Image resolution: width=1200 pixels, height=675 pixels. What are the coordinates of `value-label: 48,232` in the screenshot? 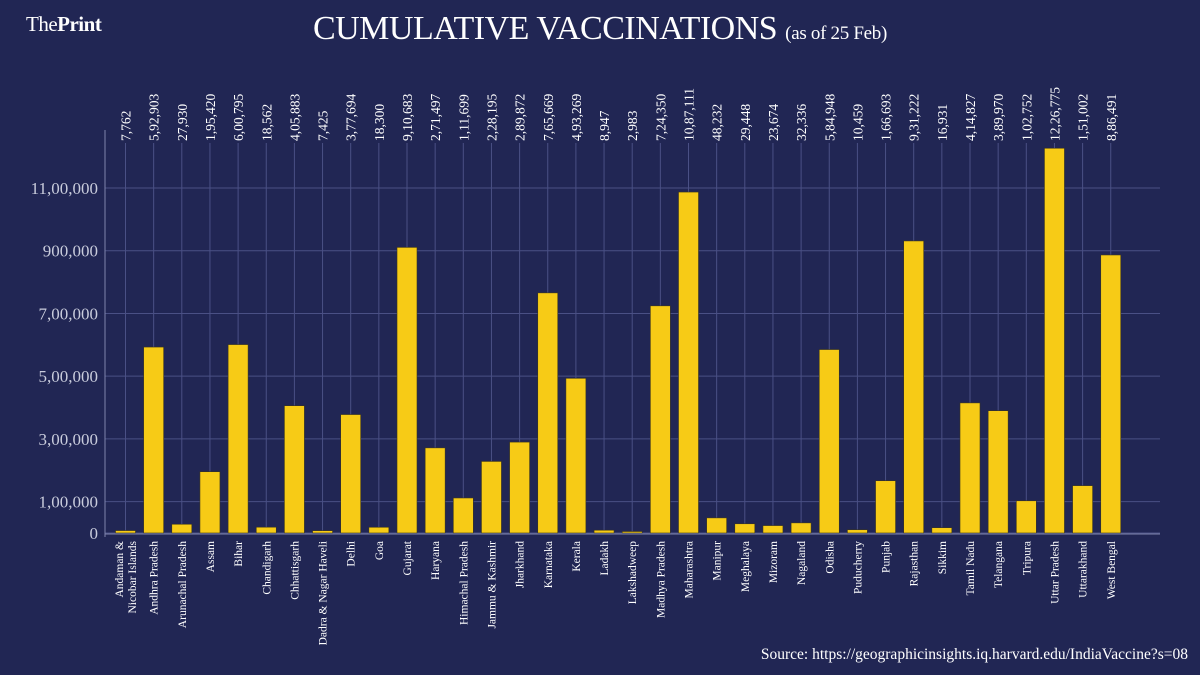 It's located at (717, 122).